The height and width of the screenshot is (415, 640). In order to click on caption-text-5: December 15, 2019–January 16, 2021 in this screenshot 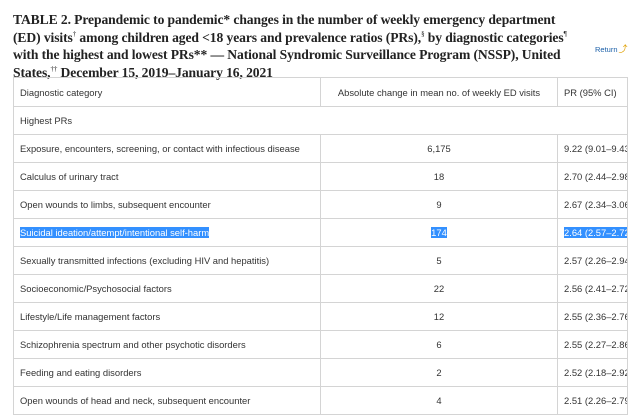, I will do `click(165, 72)`.